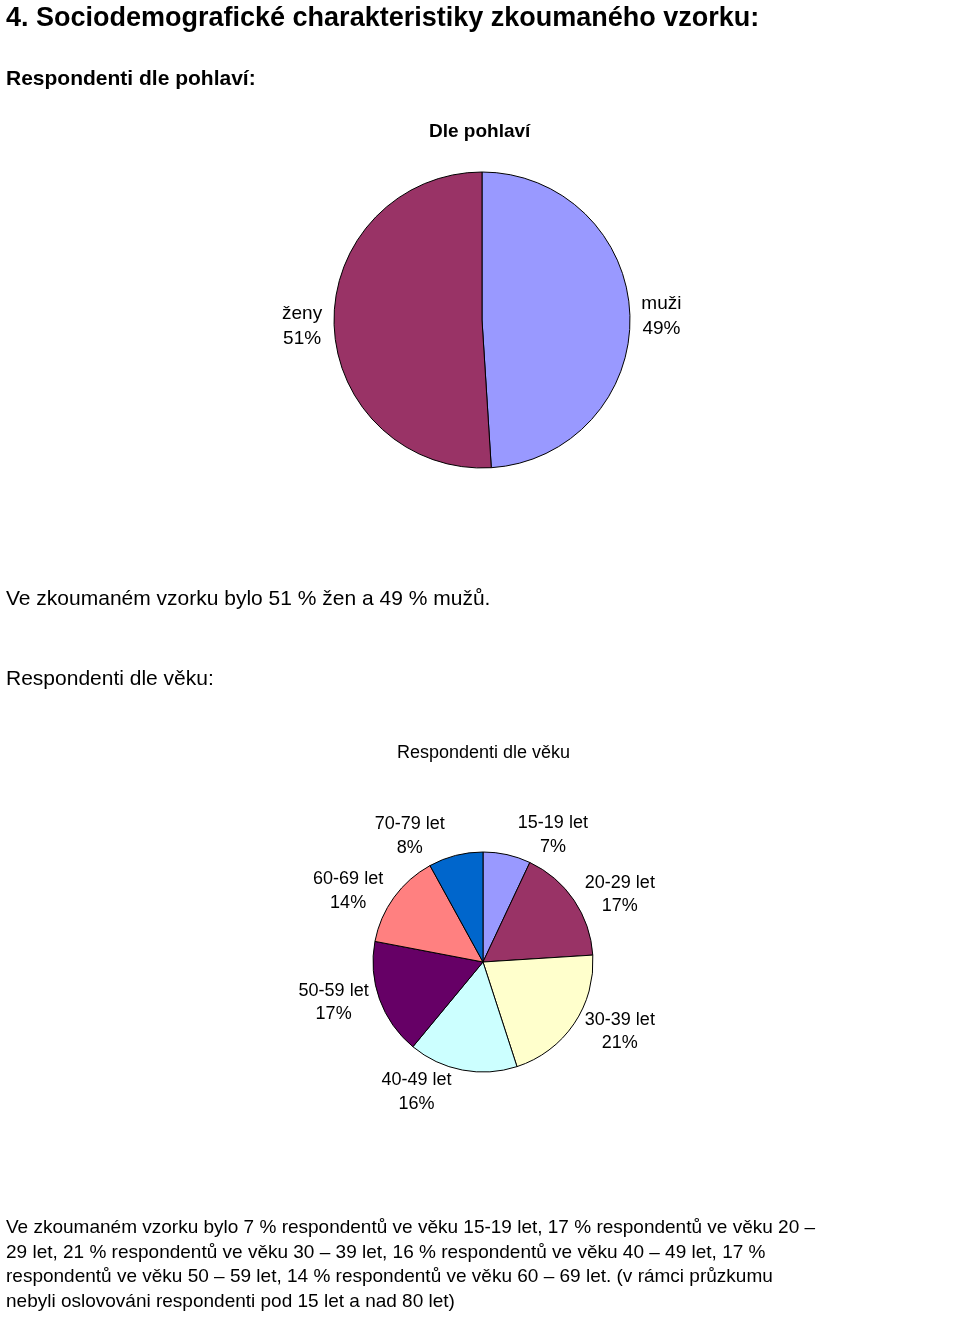 The height and width of the screenshot is (1326, 960). Describe the element at coordinates (484, 752) in the screenshot. I see `chart-title: Respondenti dle věku` at that location.